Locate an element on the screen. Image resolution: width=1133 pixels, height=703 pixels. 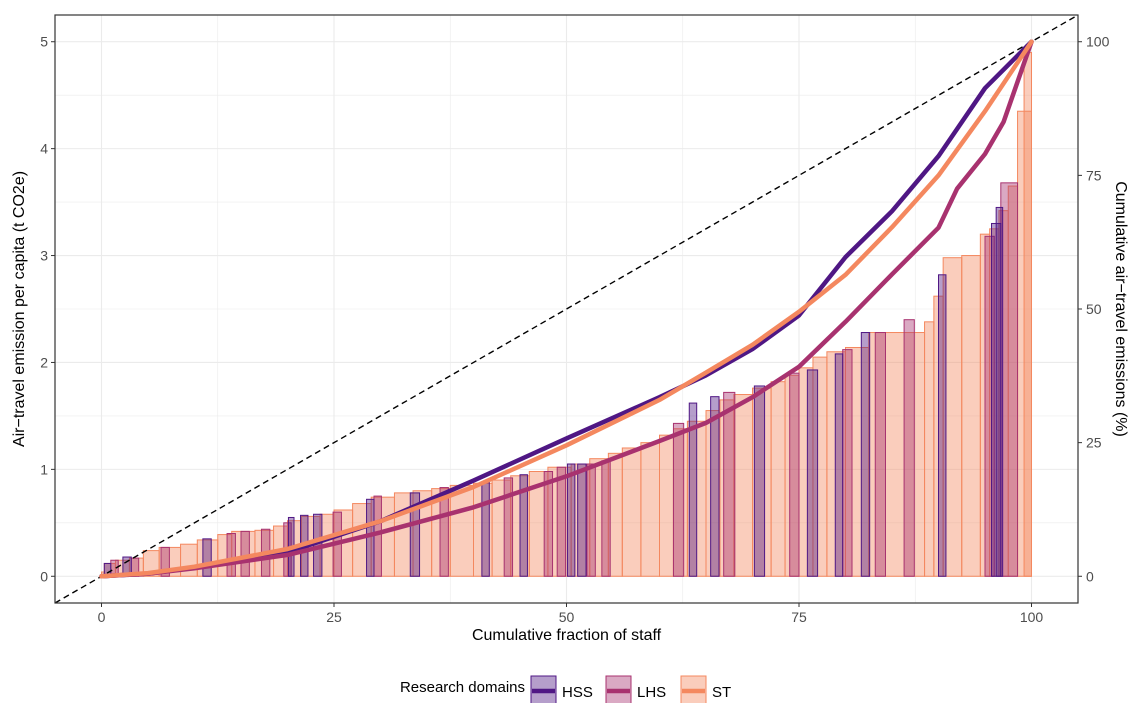
x-tick-label: 50 is located at coordinates (567, 617).